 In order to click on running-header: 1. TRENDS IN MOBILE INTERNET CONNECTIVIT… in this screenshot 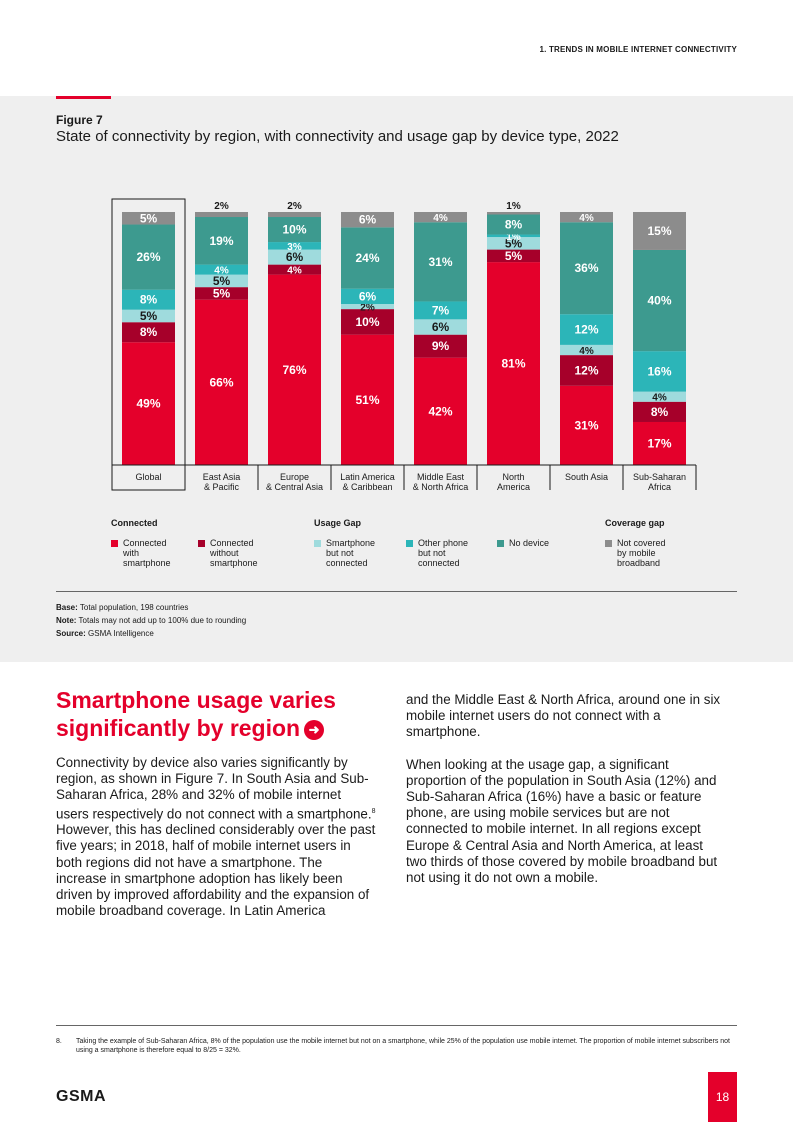, I will do `click(638, 49)`.